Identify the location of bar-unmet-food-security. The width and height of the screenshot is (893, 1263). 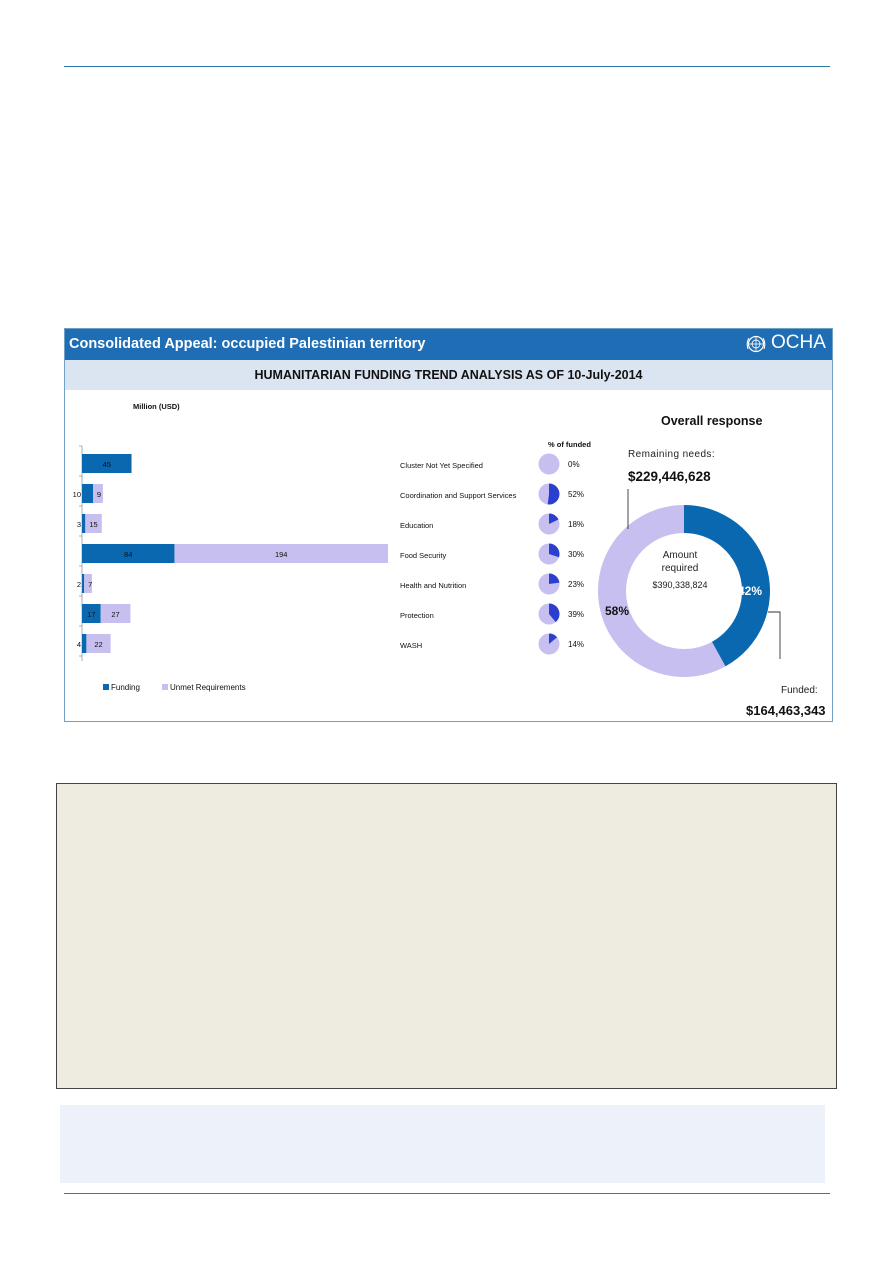
(281, 553).